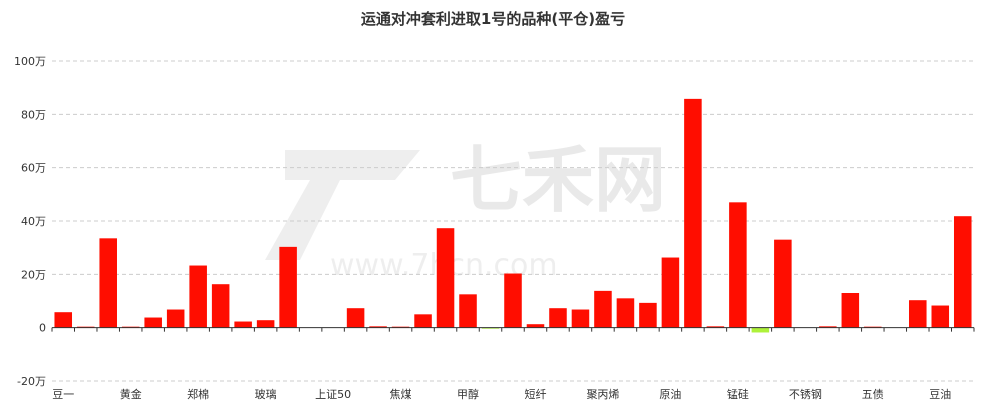 The image size is (986, 412). What do you see at coordinates (738, 394) in the screenshot?
I see `x-tick-label: 锰硅` at bounding box center [738, 394].